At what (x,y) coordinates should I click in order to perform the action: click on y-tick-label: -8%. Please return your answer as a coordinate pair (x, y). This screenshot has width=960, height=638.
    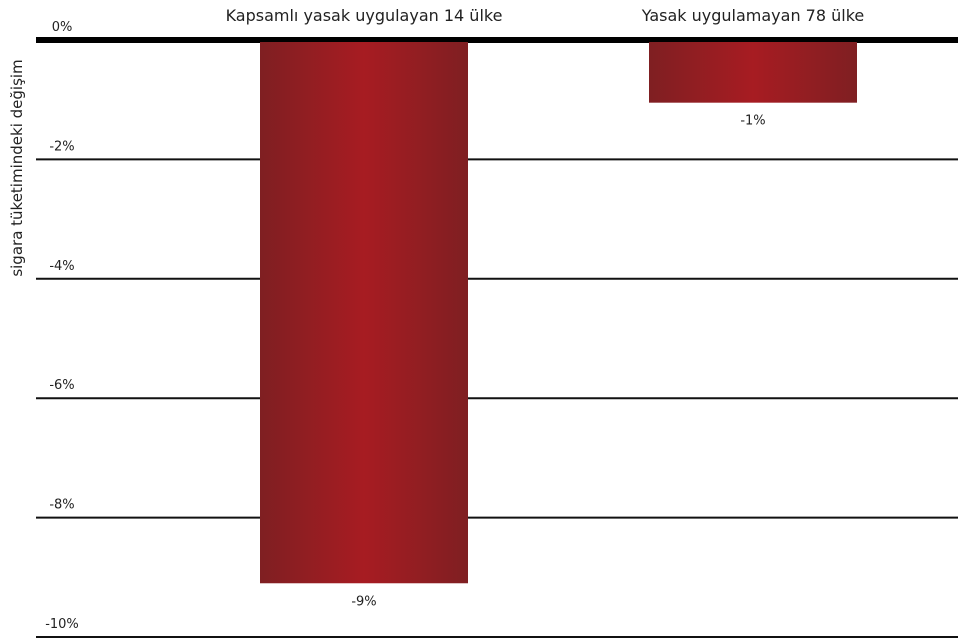
    Looking at the image, I should click on (61, 505).